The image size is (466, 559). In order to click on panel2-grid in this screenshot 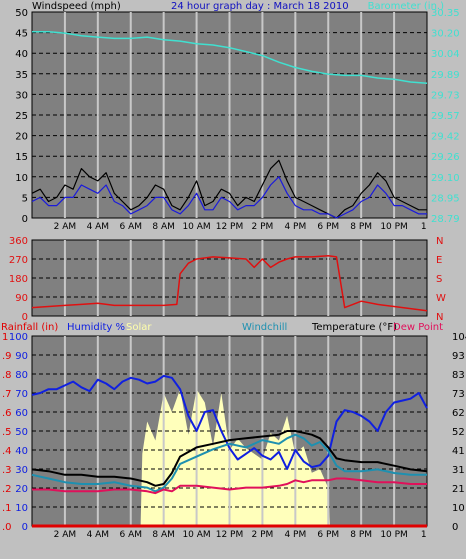, I will do `click(229, 278)`.